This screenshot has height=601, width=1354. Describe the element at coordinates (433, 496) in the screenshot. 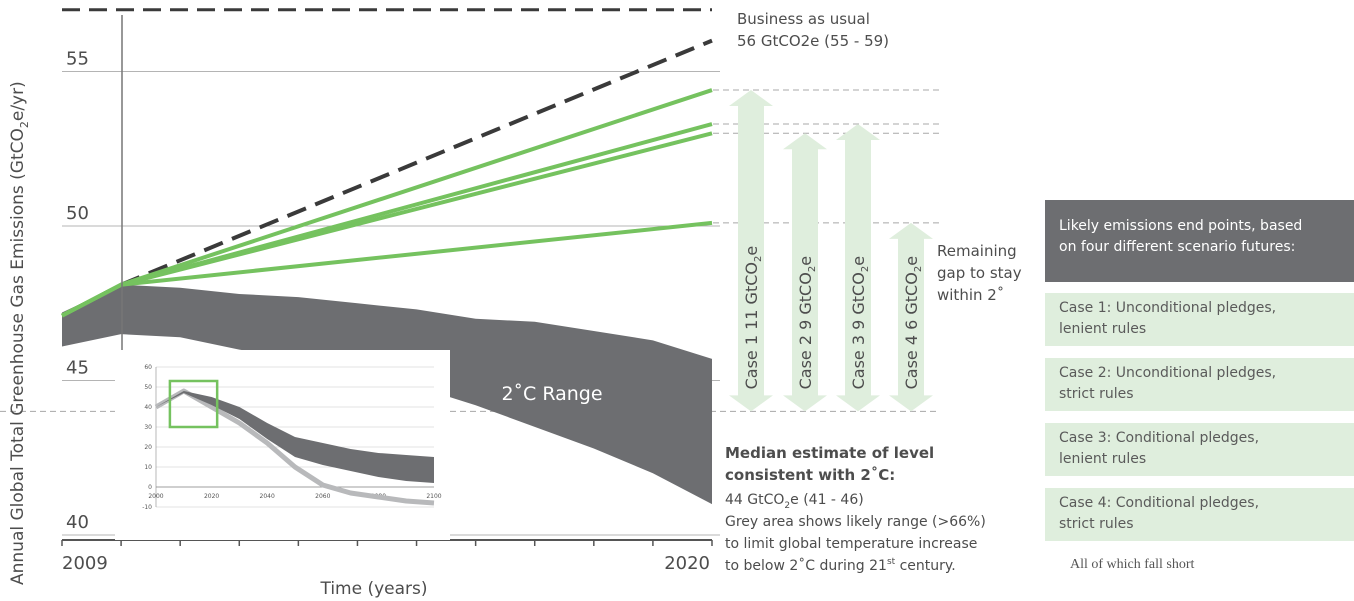

I see `inset-x-tick-2100: 2100` at that location.